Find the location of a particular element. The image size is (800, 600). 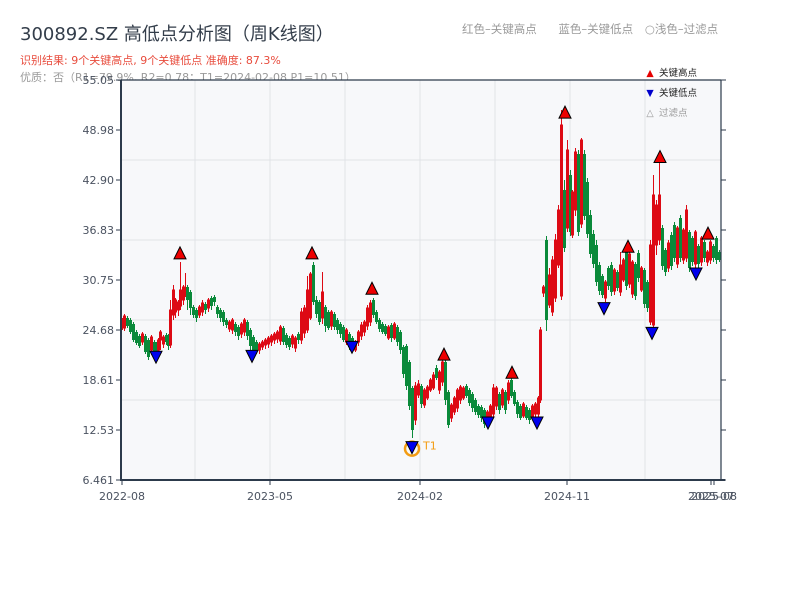

legend-item: ▼ 关键低点 is located at coordinates (671, 92).